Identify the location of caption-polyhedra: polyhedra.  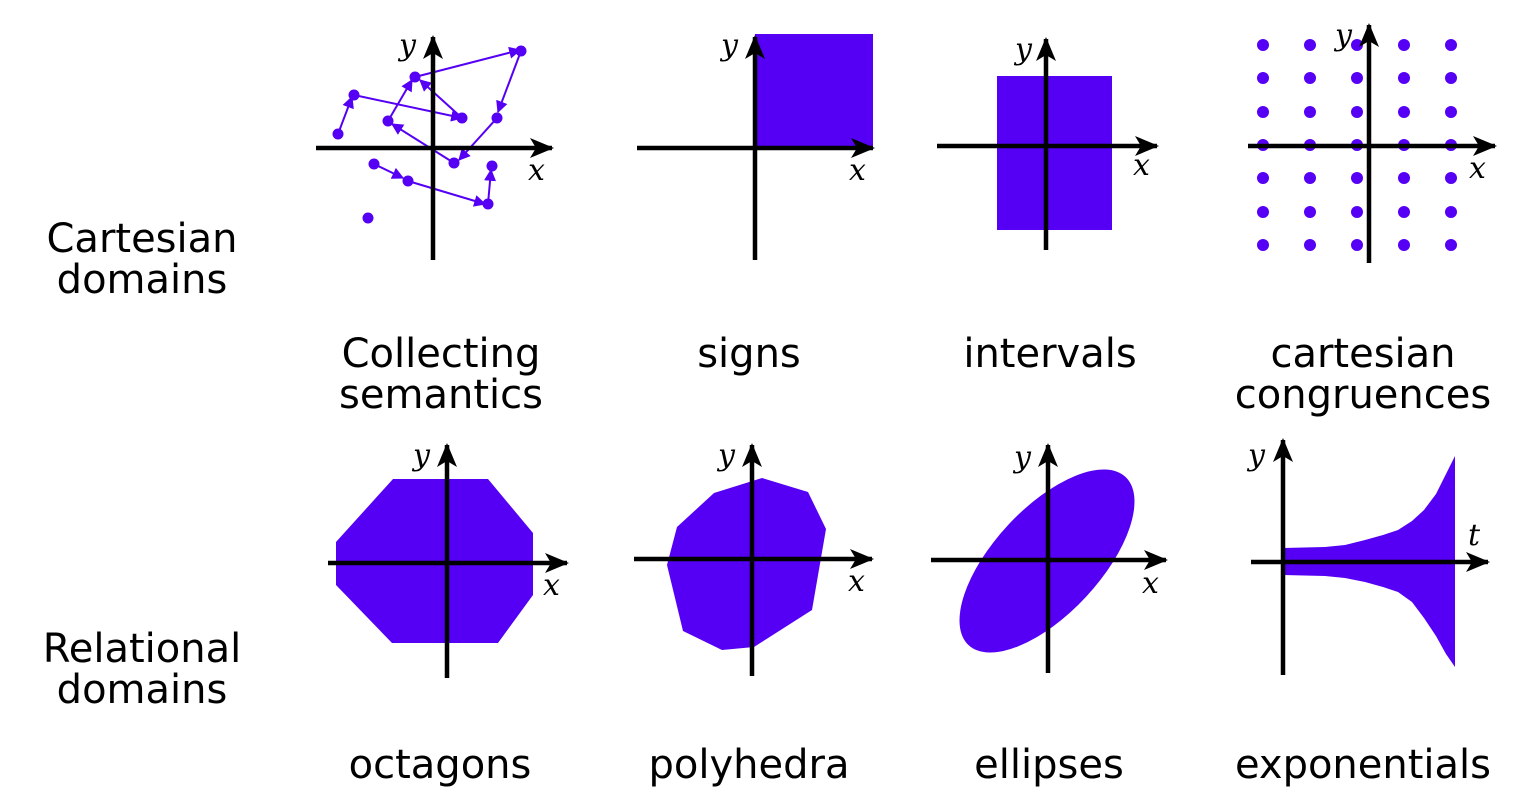
(749, 765).